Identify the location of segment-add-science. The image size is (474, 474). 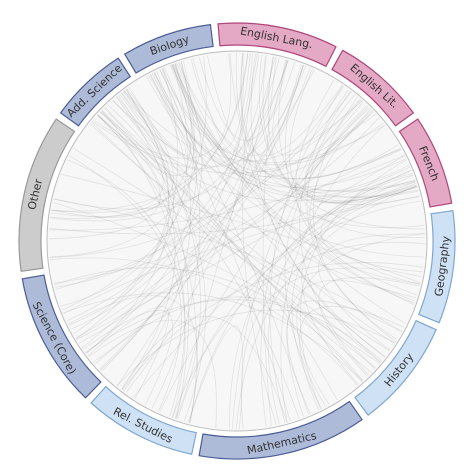
(95, 92).